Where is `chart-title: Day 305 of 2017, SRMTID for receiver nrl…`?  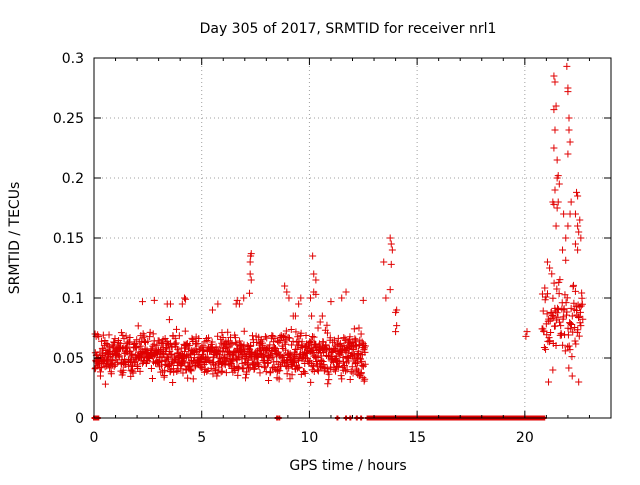
chart-title: Day 305 of 2017, SRMTID for receiver nrl… is located at coordinates (348, 29).